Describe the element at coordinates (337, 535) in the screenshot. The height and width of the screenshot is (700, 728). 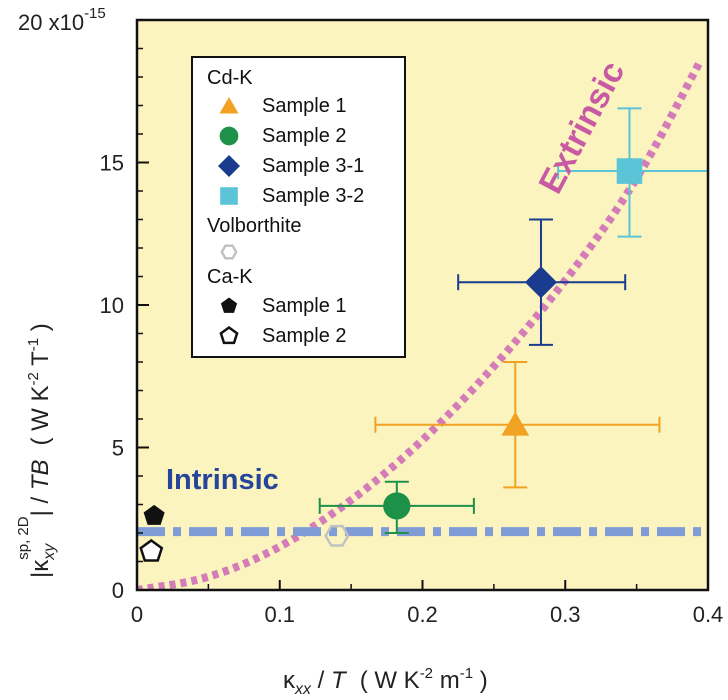
I see `data-point-volborthite-volborthite` at that location.